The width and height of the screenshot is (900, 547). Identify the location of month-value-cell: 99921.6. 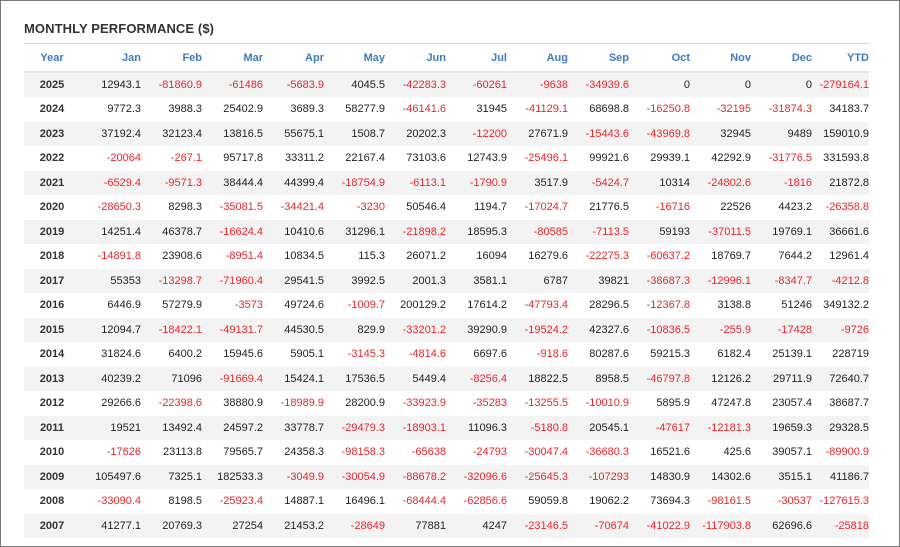
(598, 158).